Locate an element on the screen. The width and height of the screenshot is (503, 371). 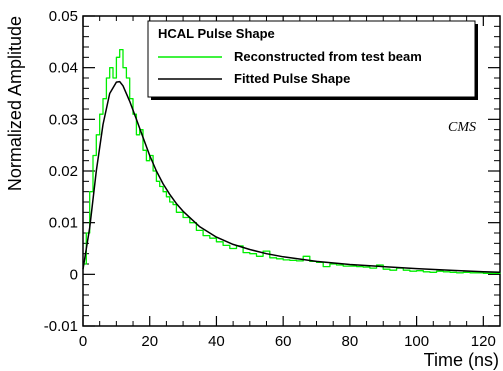
legend-label: Fitted Pulse Shape is located at coordinates (292, 78).